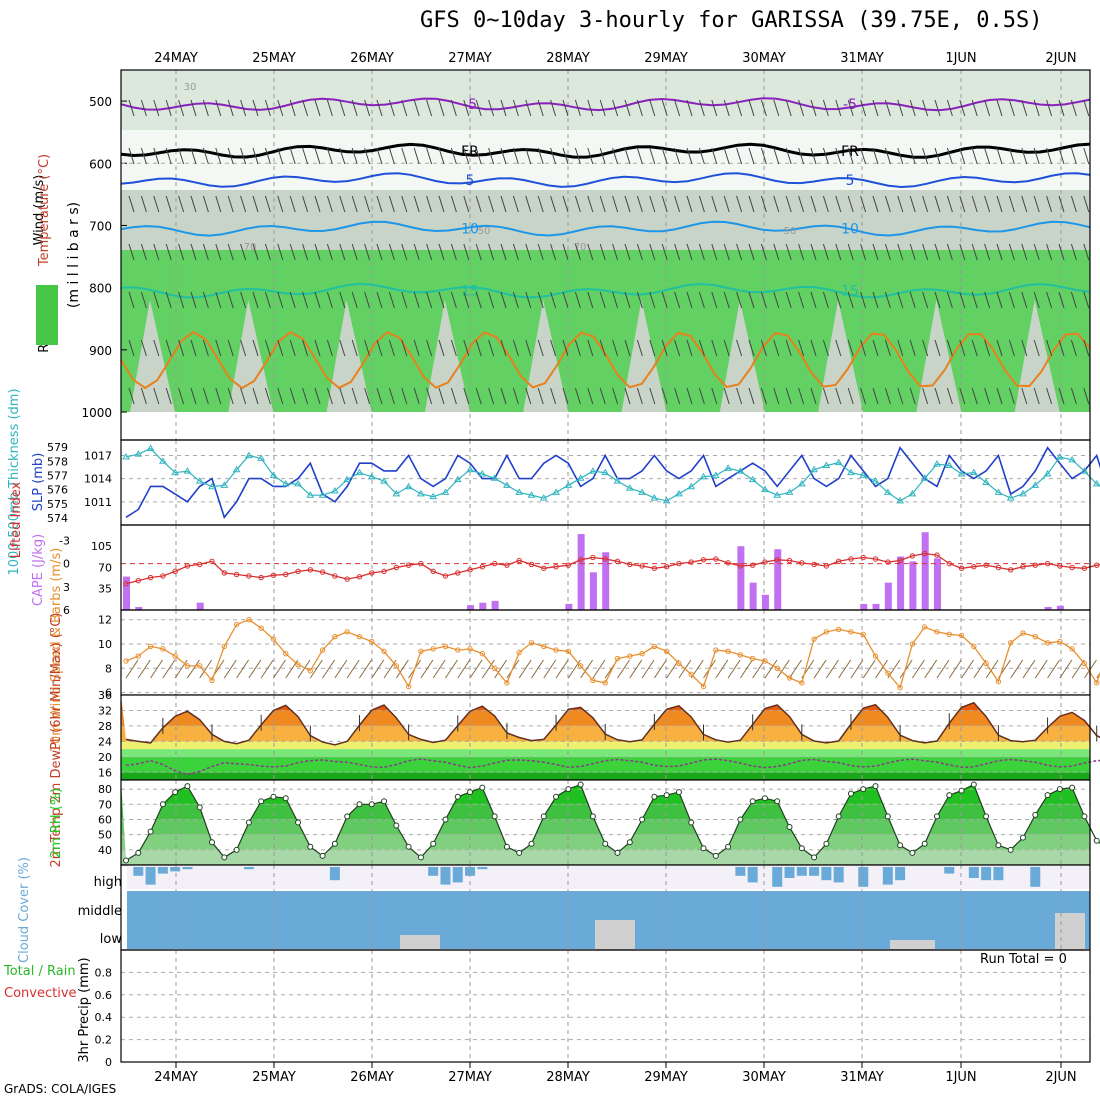  What do you see at coordinates (47, 315) in the screenshot?
I see `rh-legend-swatch` at bounding box center [47, 315].